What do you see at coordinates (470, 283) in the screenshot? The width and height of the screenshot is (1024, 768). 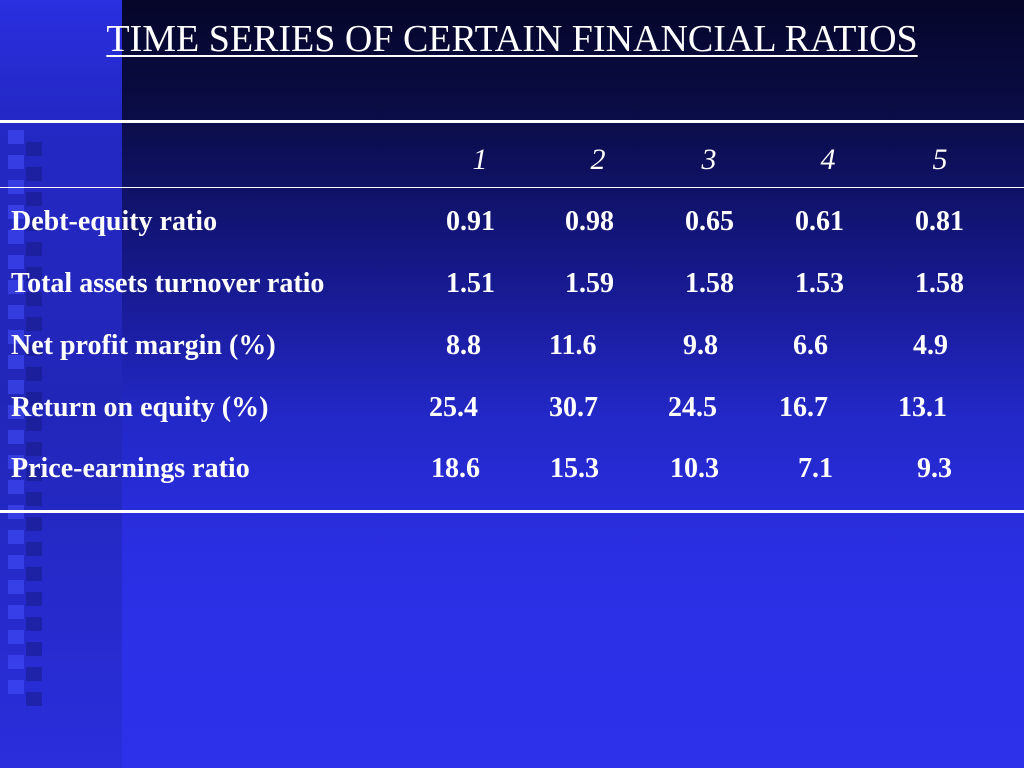 I see `table-cell: 1.51` at bounding box center [470, 283].